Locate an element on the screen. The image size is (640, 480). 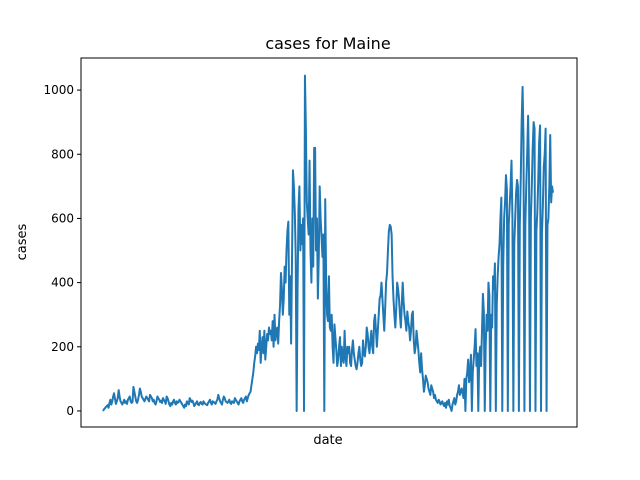
y-axis-label: cases is located at coordinates (22, 241).